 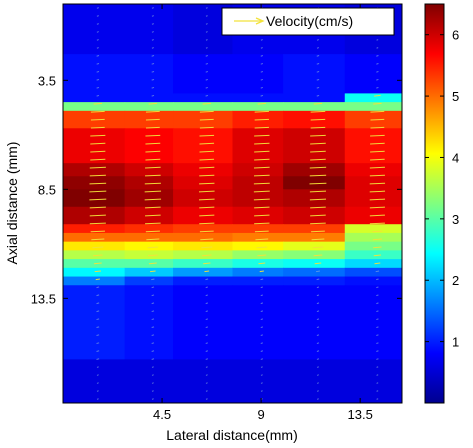 I want to click on colorbar-tick-label: 3, so click(x=455, y=219).